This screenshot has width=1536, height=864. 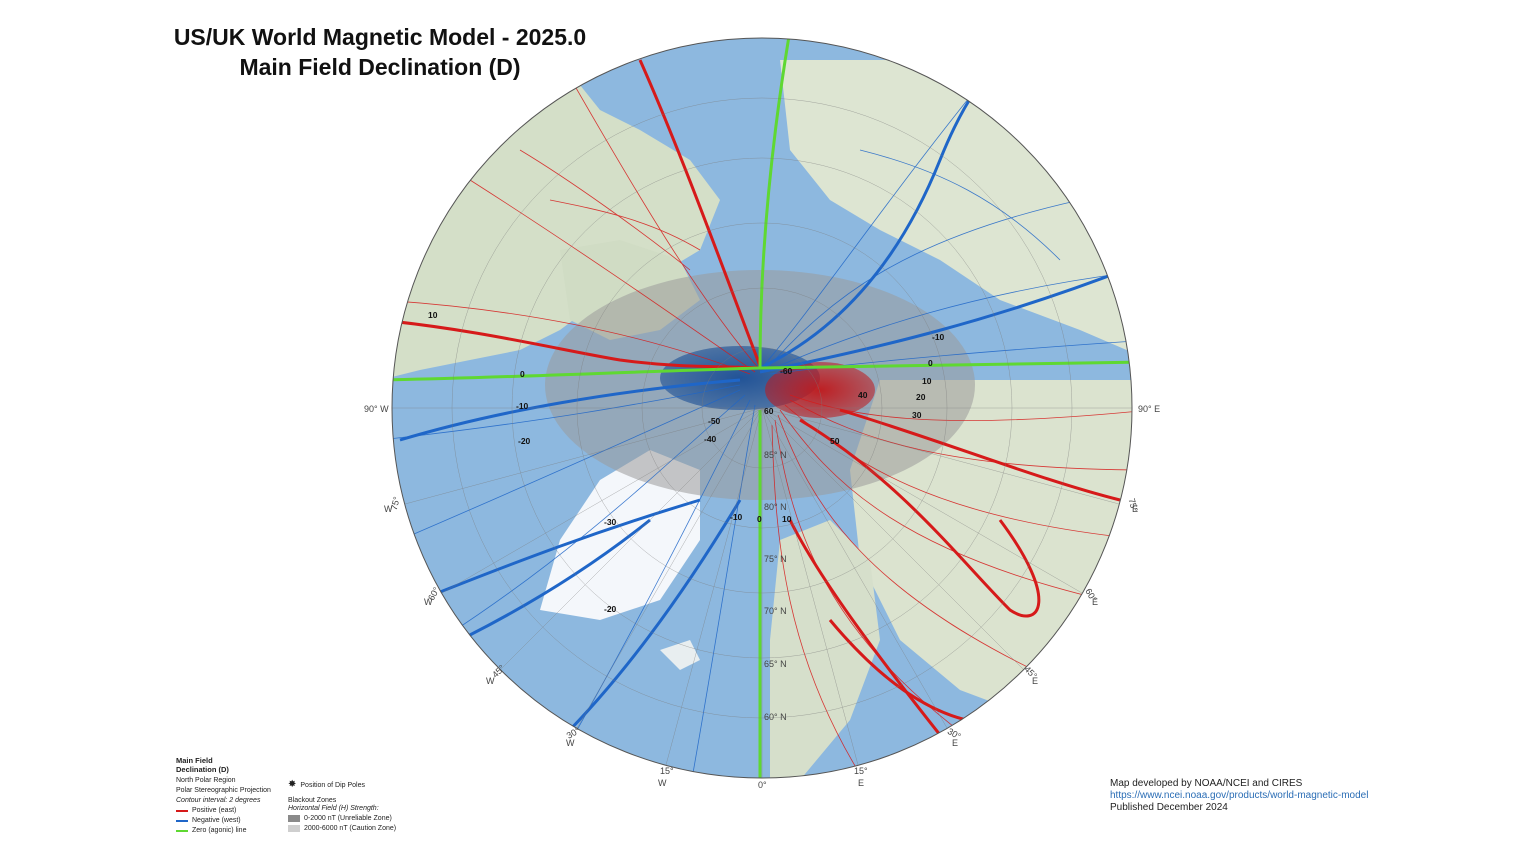 I want to click on lon-label-15w-dir: W, so click(x=662, y=783).